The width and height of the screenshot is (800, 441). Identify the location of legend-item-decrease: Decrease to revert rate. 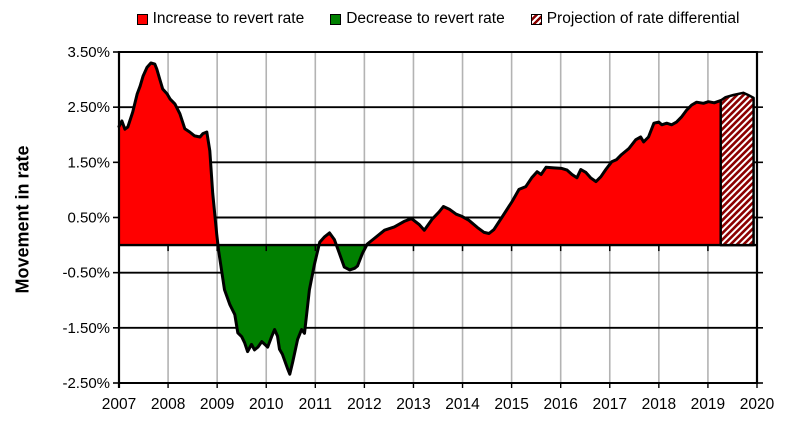
(417, 19).